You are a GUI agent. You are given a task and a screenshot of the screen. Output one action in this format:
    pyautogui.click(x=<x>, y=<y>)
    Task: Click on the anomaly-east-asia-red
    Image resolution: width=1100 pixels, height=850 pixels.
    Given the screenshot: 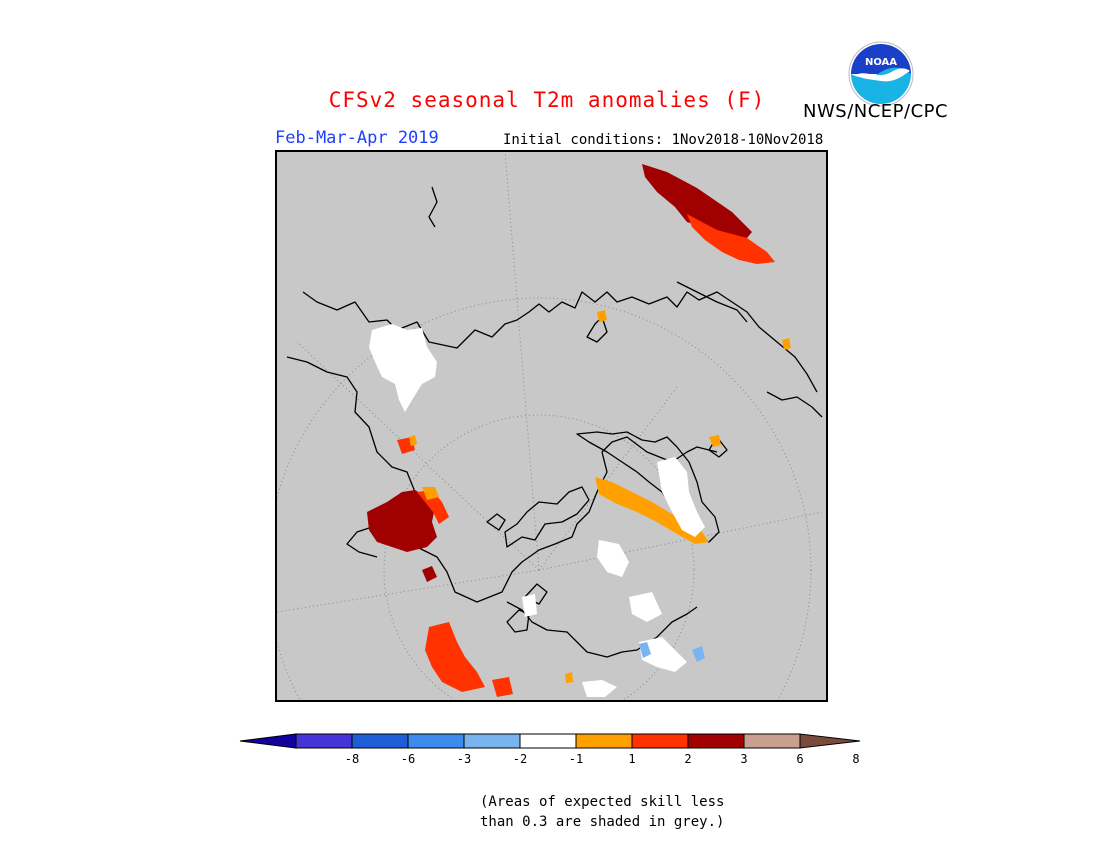 What is the action you would take?
    pyautogui.click(x=731, y=239)
    